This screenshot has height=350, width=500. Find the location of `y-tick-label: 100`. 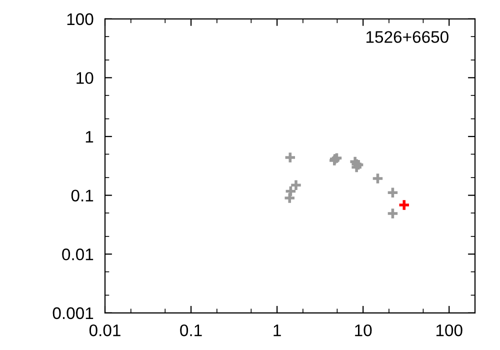

y-tick-label: 100 is located at coordinates (80, 19).